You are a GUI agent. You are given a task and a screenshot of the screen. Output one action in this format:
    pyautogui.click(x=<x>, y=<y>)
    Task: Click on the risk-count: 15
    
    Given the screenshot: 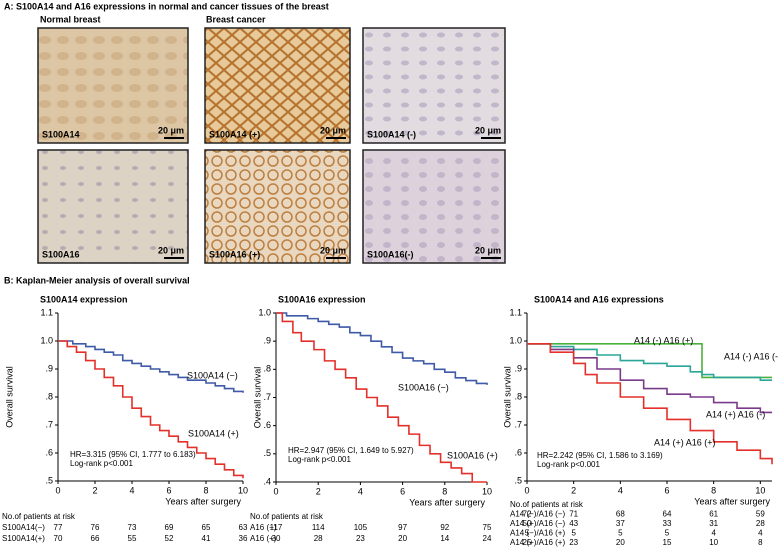 What is the action you would take?
    pyautogui.click(x=667, y=542)
    